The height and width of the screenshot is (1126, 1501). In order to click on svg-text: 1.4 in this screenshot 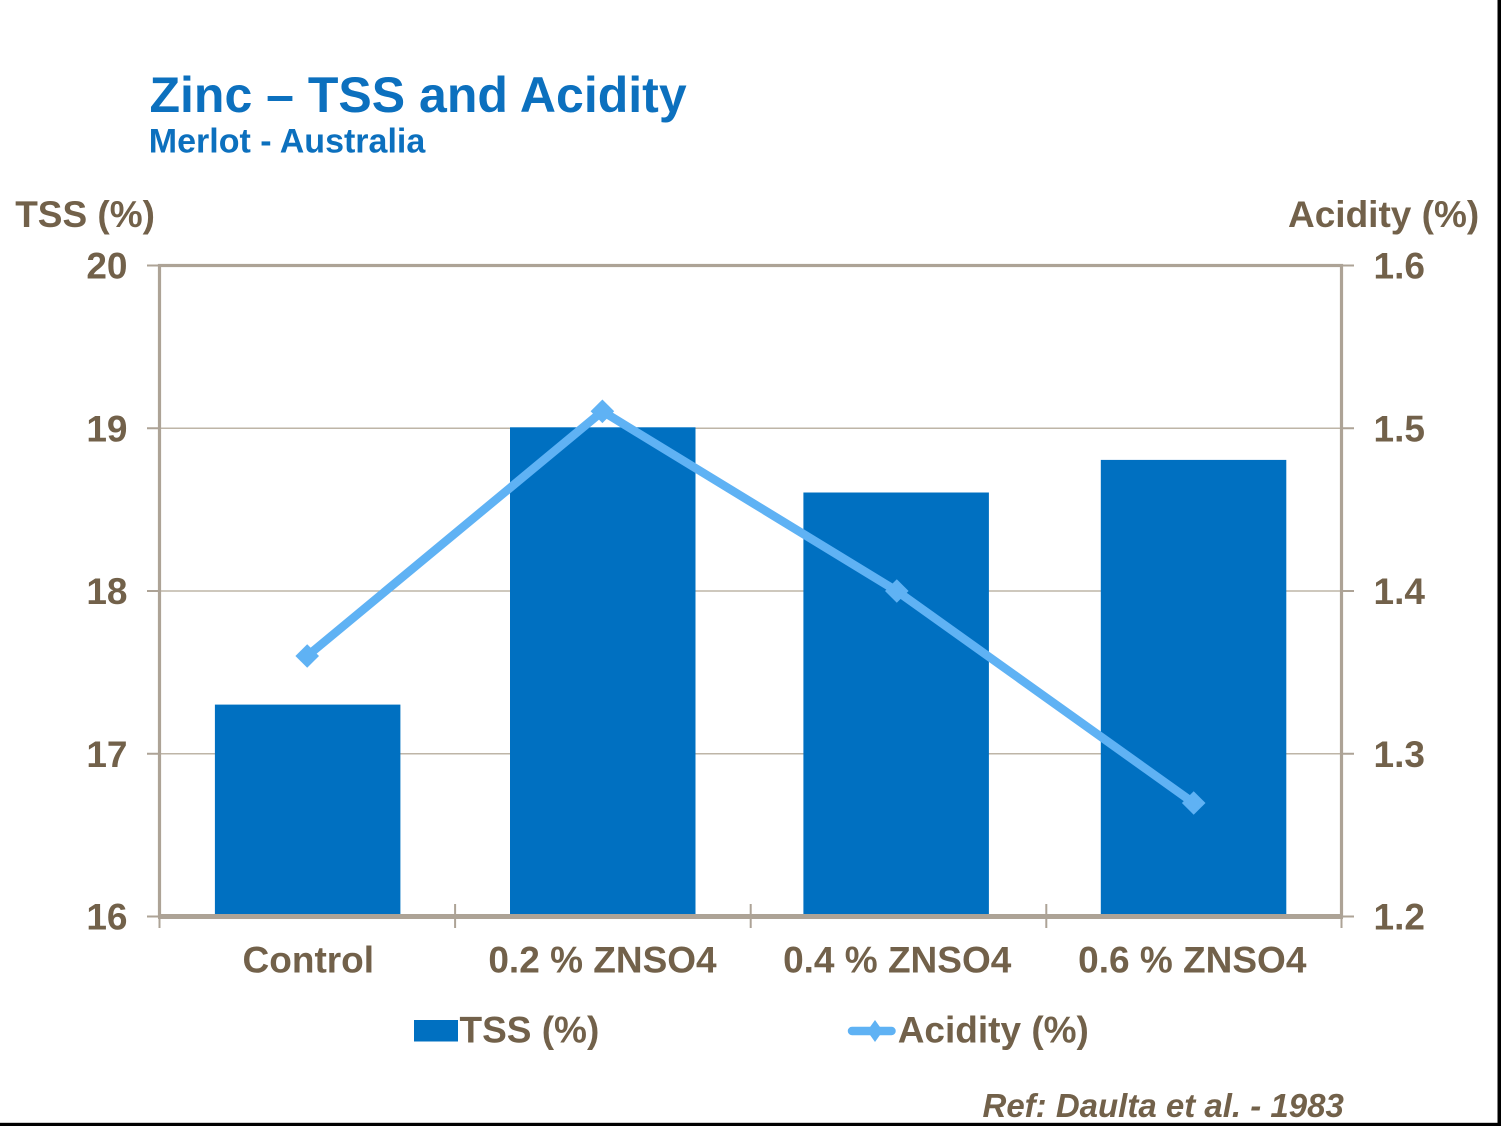, I will do `click(1400, 591)`.